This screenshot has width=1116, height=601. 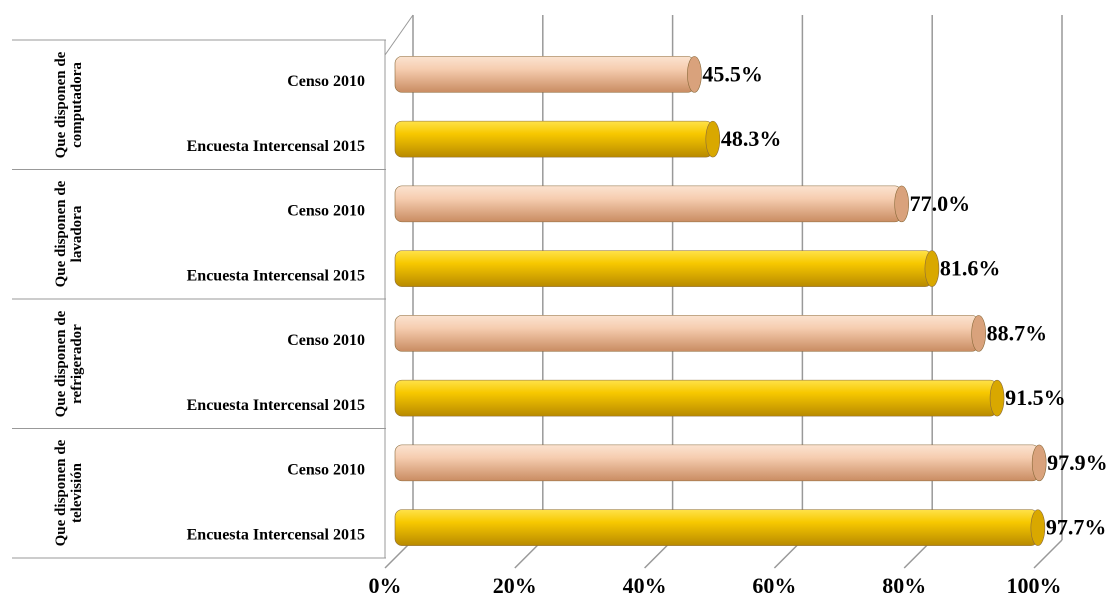 I want to click on value-label: 91.5%, so click(x=1035, y=397).